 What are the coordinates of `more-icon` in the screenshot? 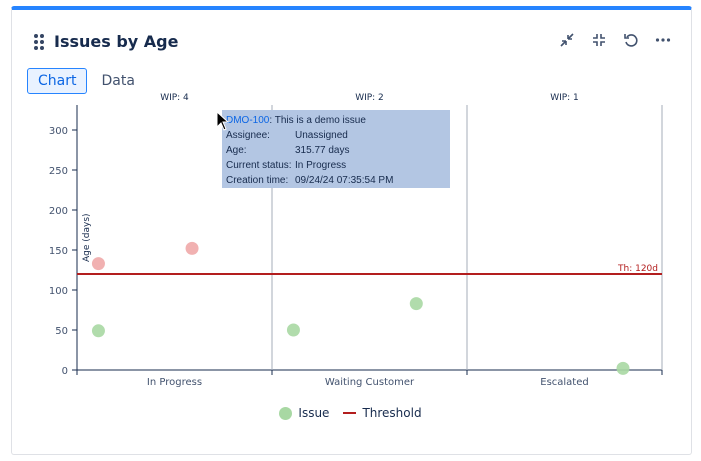 It's located at (663, 40).